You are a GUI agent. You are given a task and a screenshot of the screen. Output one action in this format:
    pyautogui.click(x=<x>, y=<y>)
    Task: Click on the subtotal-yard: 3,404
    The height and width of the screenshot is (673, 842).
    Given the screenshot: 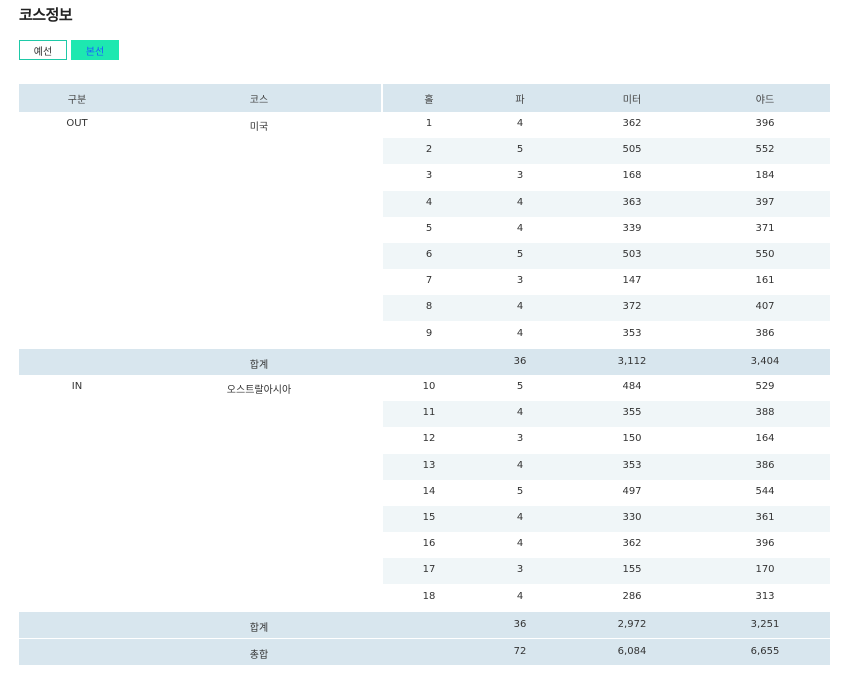 What is the action you would take?
    pyautogui.click(x=765, y=361)
    